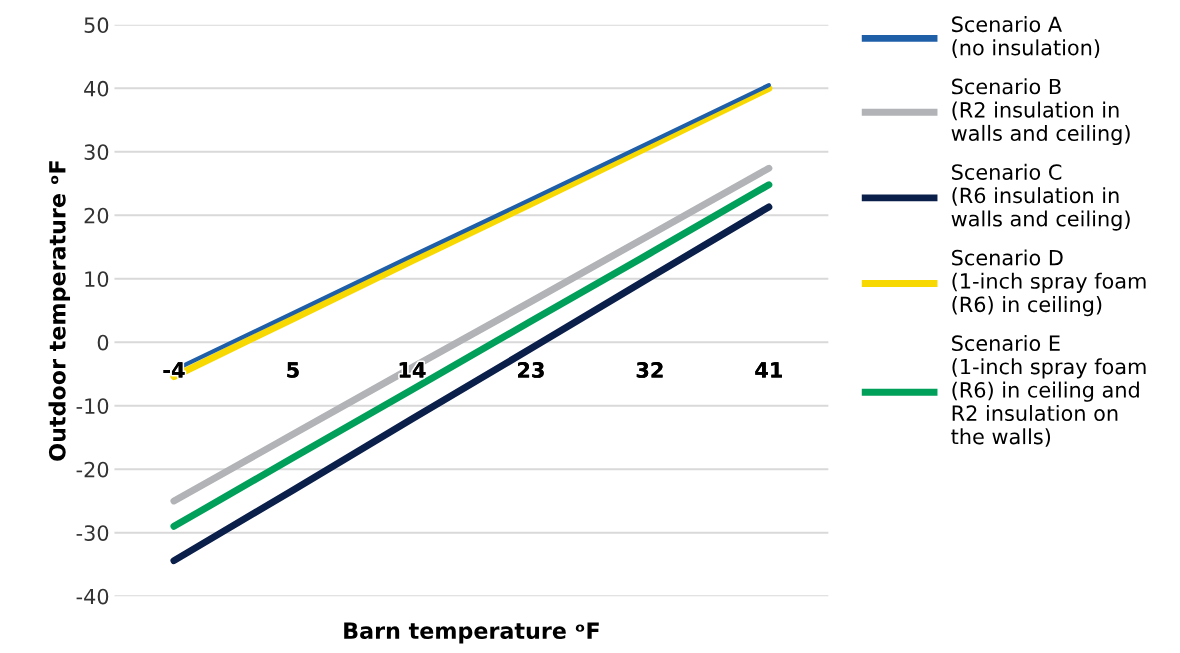  Describe the element at coordinates (92, 406) in the screenshot. I see `y-tick-label: -10` at that location.